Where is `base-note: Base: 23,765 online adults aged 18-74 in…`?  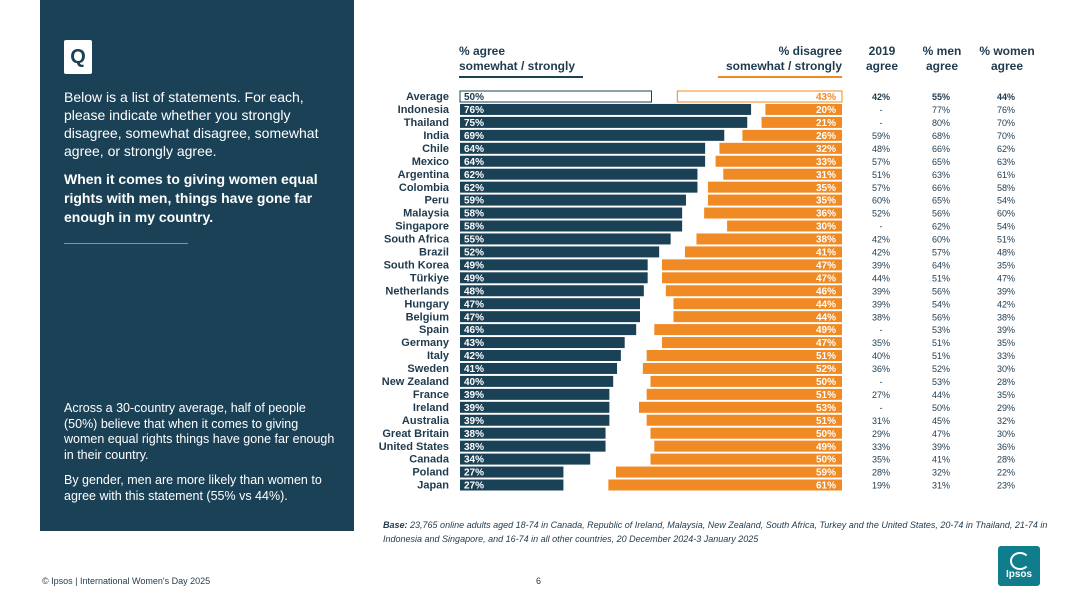
base-note: Base: 23,765 online adults aged 18-74 in… is located at coordinates (718, 532).